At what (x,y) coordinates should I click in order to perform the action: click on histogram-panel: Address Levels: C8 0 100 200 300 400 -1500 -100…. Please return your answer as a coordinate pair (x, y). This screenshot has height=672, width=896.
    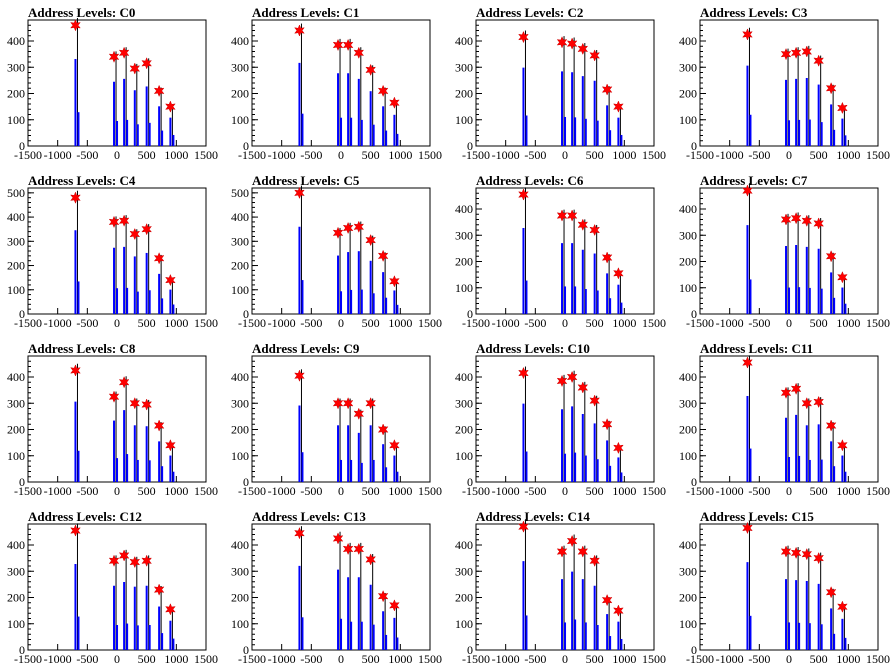
    Looking at the image, I should click on (112, 420).